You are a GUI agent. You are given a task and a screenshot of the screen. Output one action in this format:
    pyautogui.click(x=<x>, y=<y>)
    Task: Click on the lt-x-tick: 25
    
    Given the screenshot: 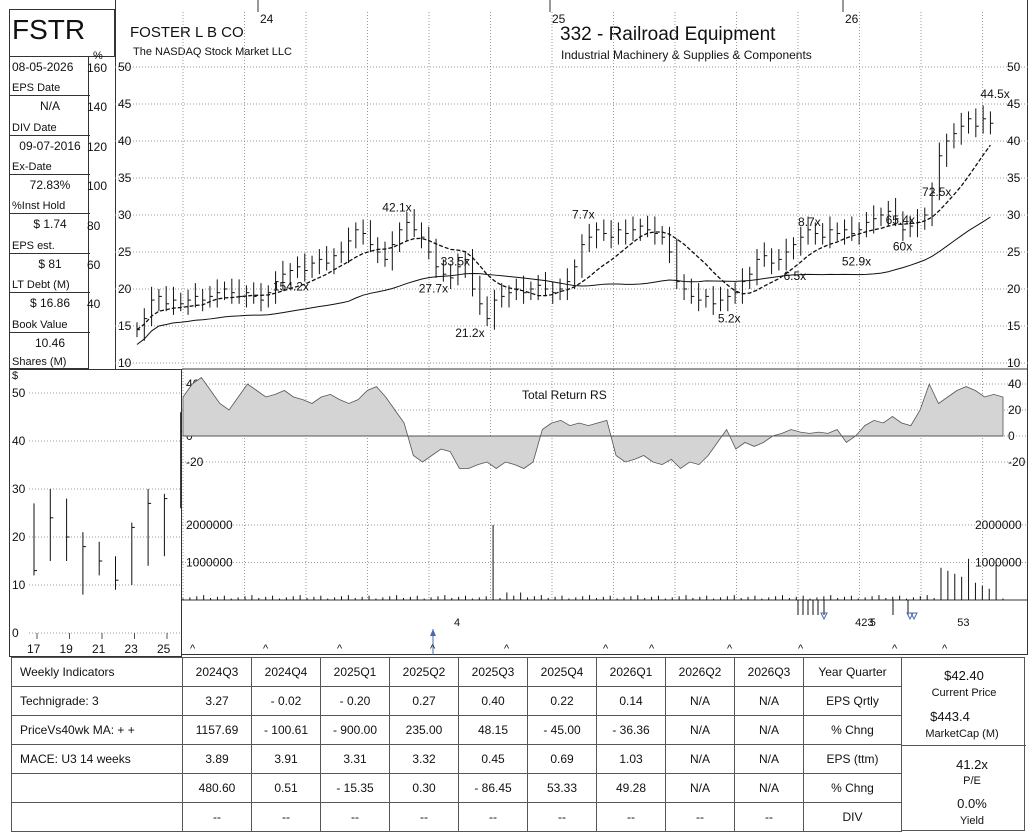 What is the action you would take?
    pyautogui.click(x=164, y=649)
    